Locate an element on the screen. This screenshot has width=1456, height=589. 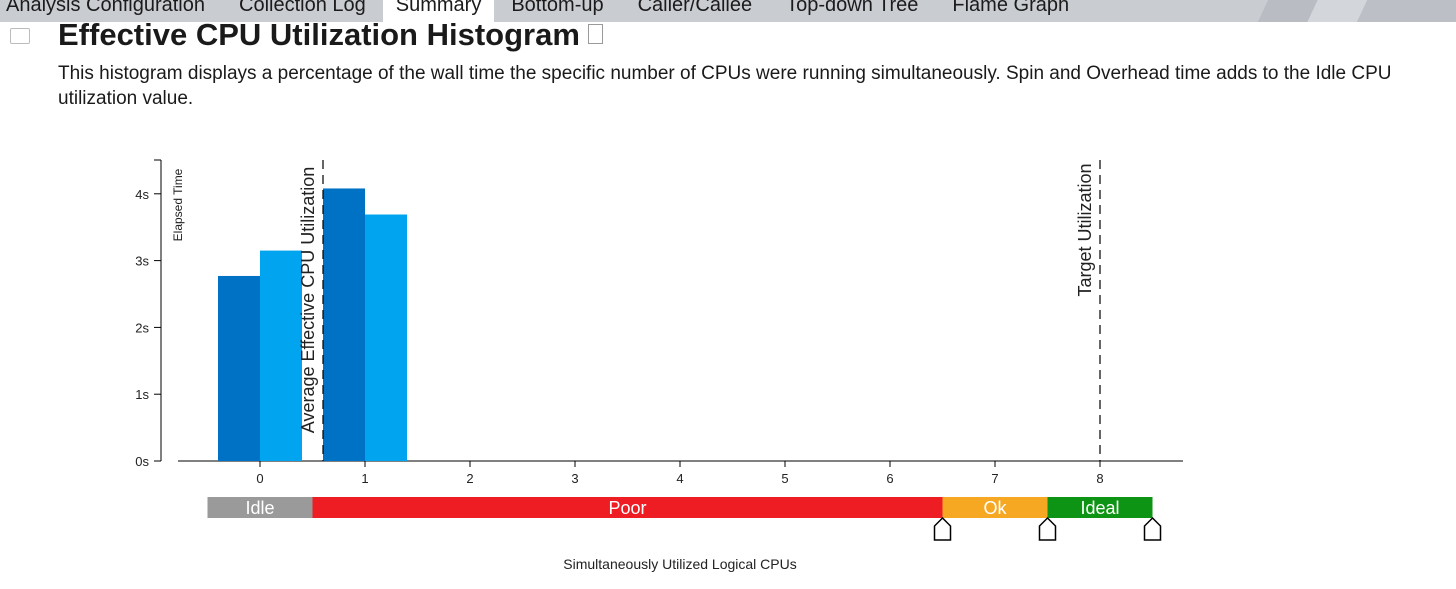
tab-bottom-up: Bottom-up is located at coordinates (557, 8).